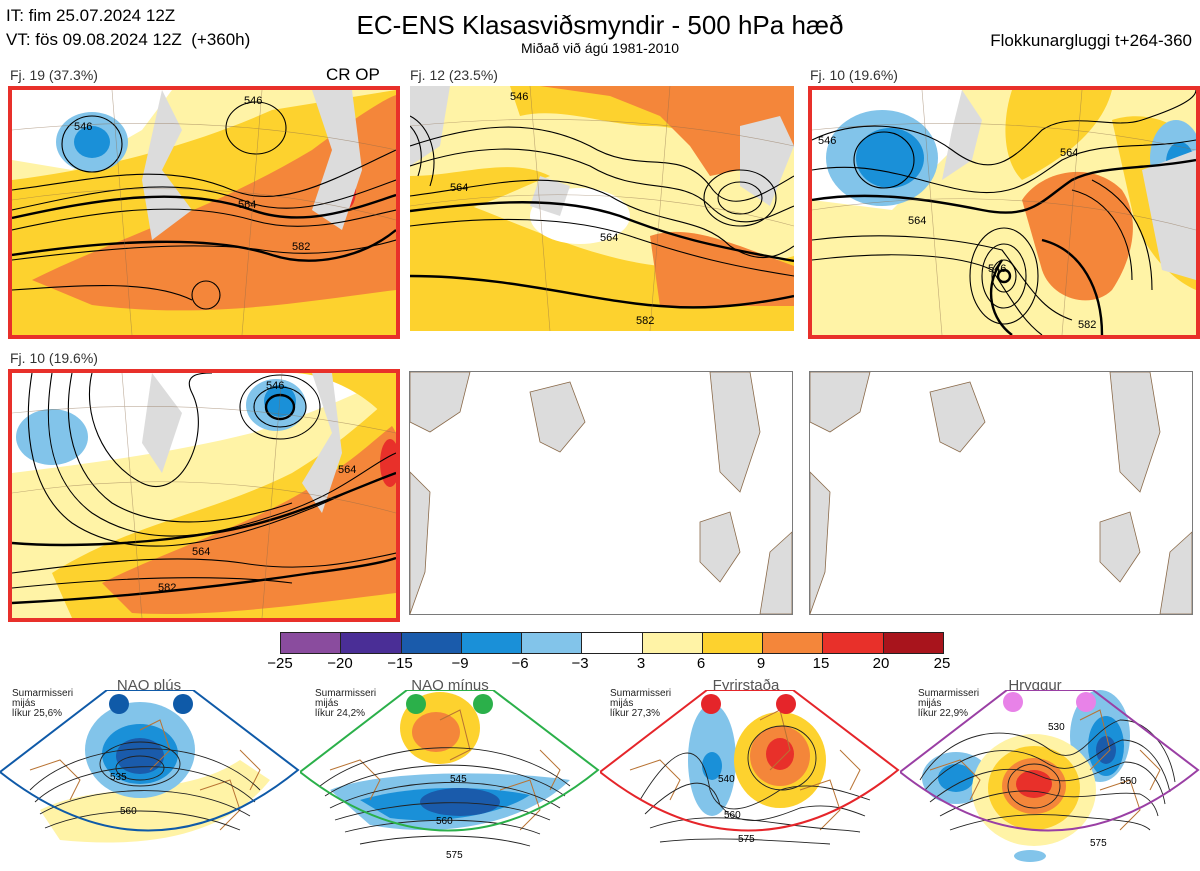  What do you see at coordinates (881, 663) in the screenshot?
I see `colorbar-tick: 20` at bounding box center [881, 663].